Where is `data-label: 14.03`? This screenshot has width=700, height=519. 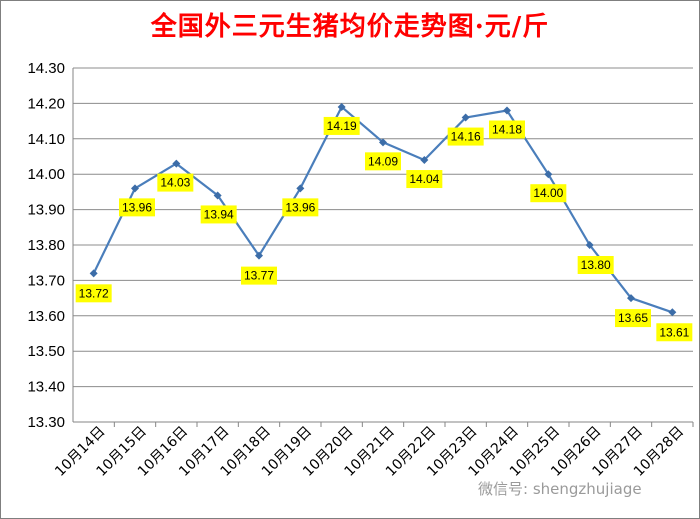 data-label: 14.03 is located at coordinates (175, 183).